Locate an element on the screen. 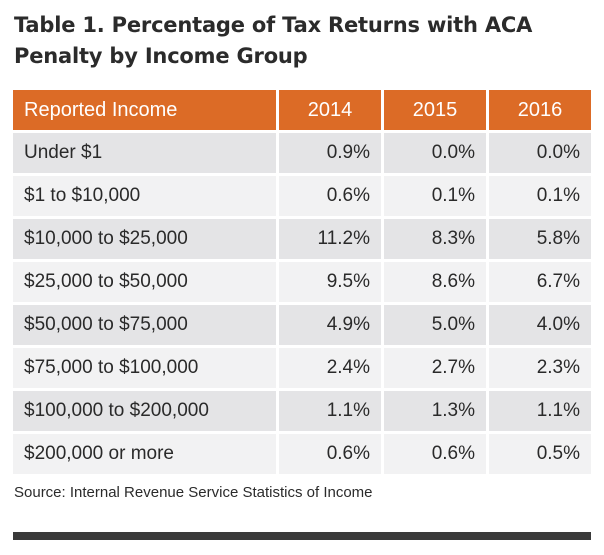 The image size is (604, 555). row-label: Under $1 is located at coordinates (144, 153).